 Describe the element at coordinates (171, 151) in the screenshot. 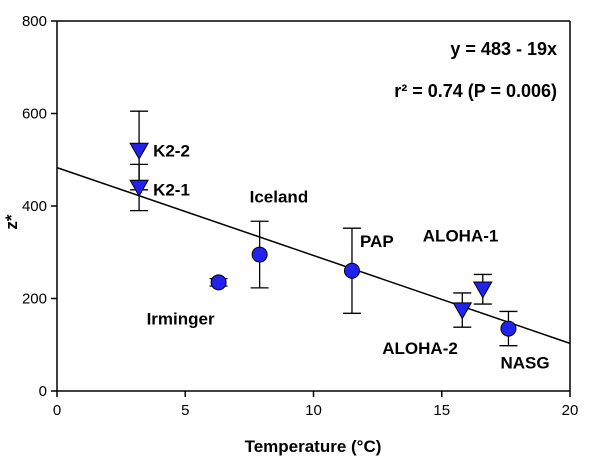

I see `label-k2-2: K2-2` at that location.